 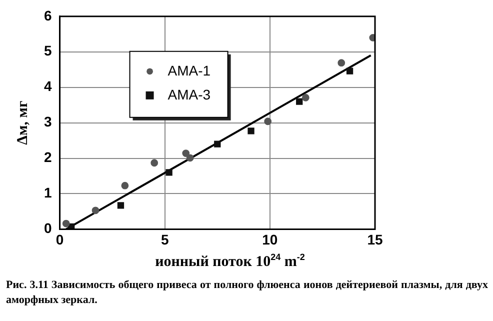 I want to click on y-tick-label: 4, so click(x=48, y=86).